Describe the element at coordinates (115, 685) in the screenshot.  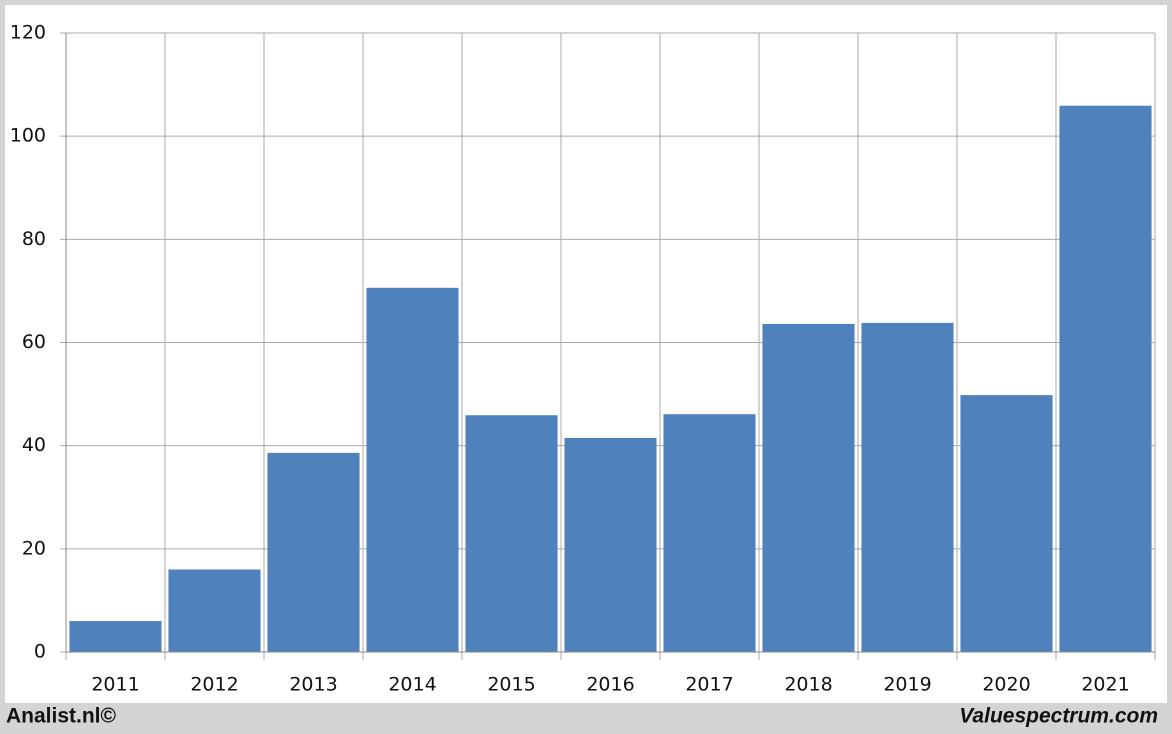
I see `x-tick-label: 2011` at that location.